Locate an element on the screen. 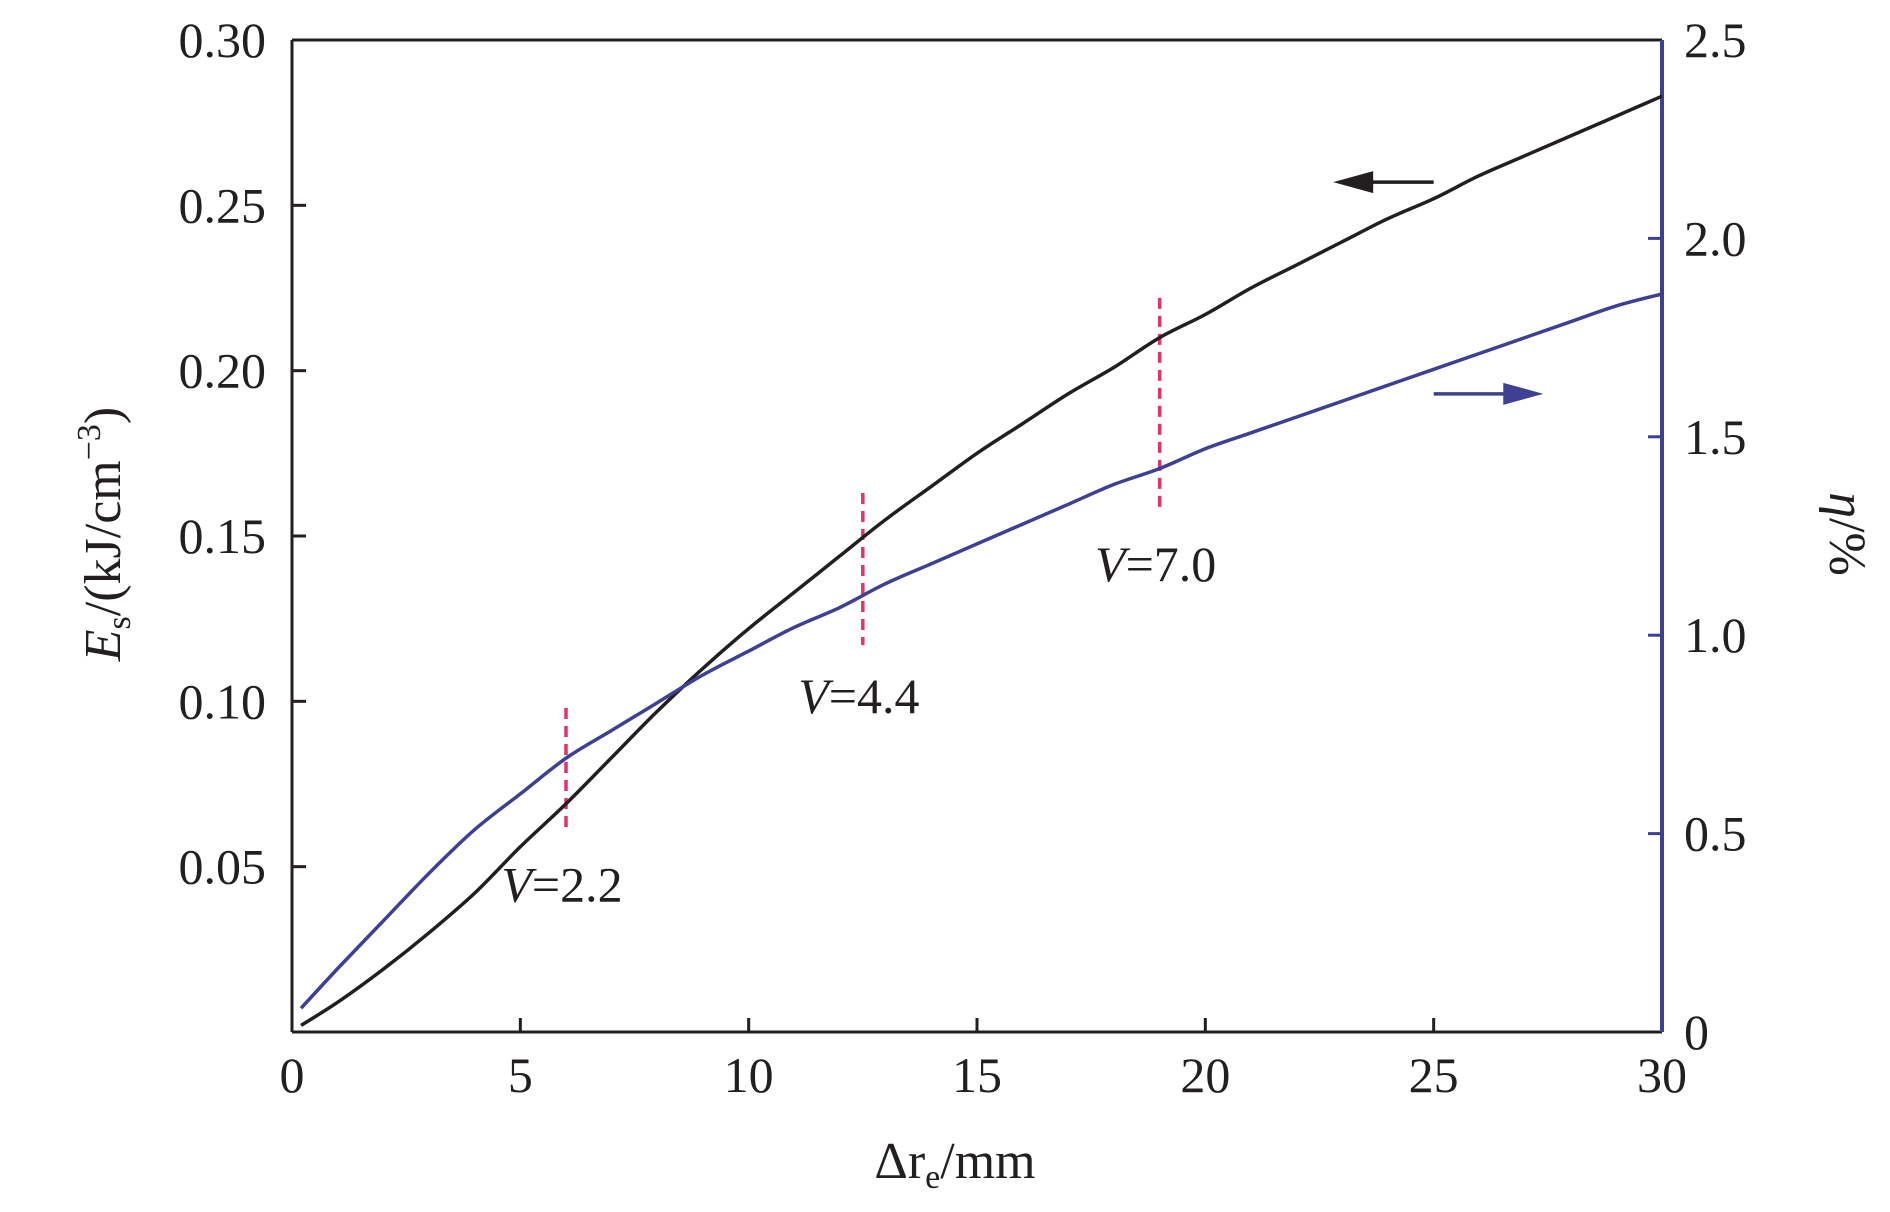 Image resolution: width=1890 pixels, height=1212 pixels. y-left-axis-label-sub: s is located at coordinates (119, 622).